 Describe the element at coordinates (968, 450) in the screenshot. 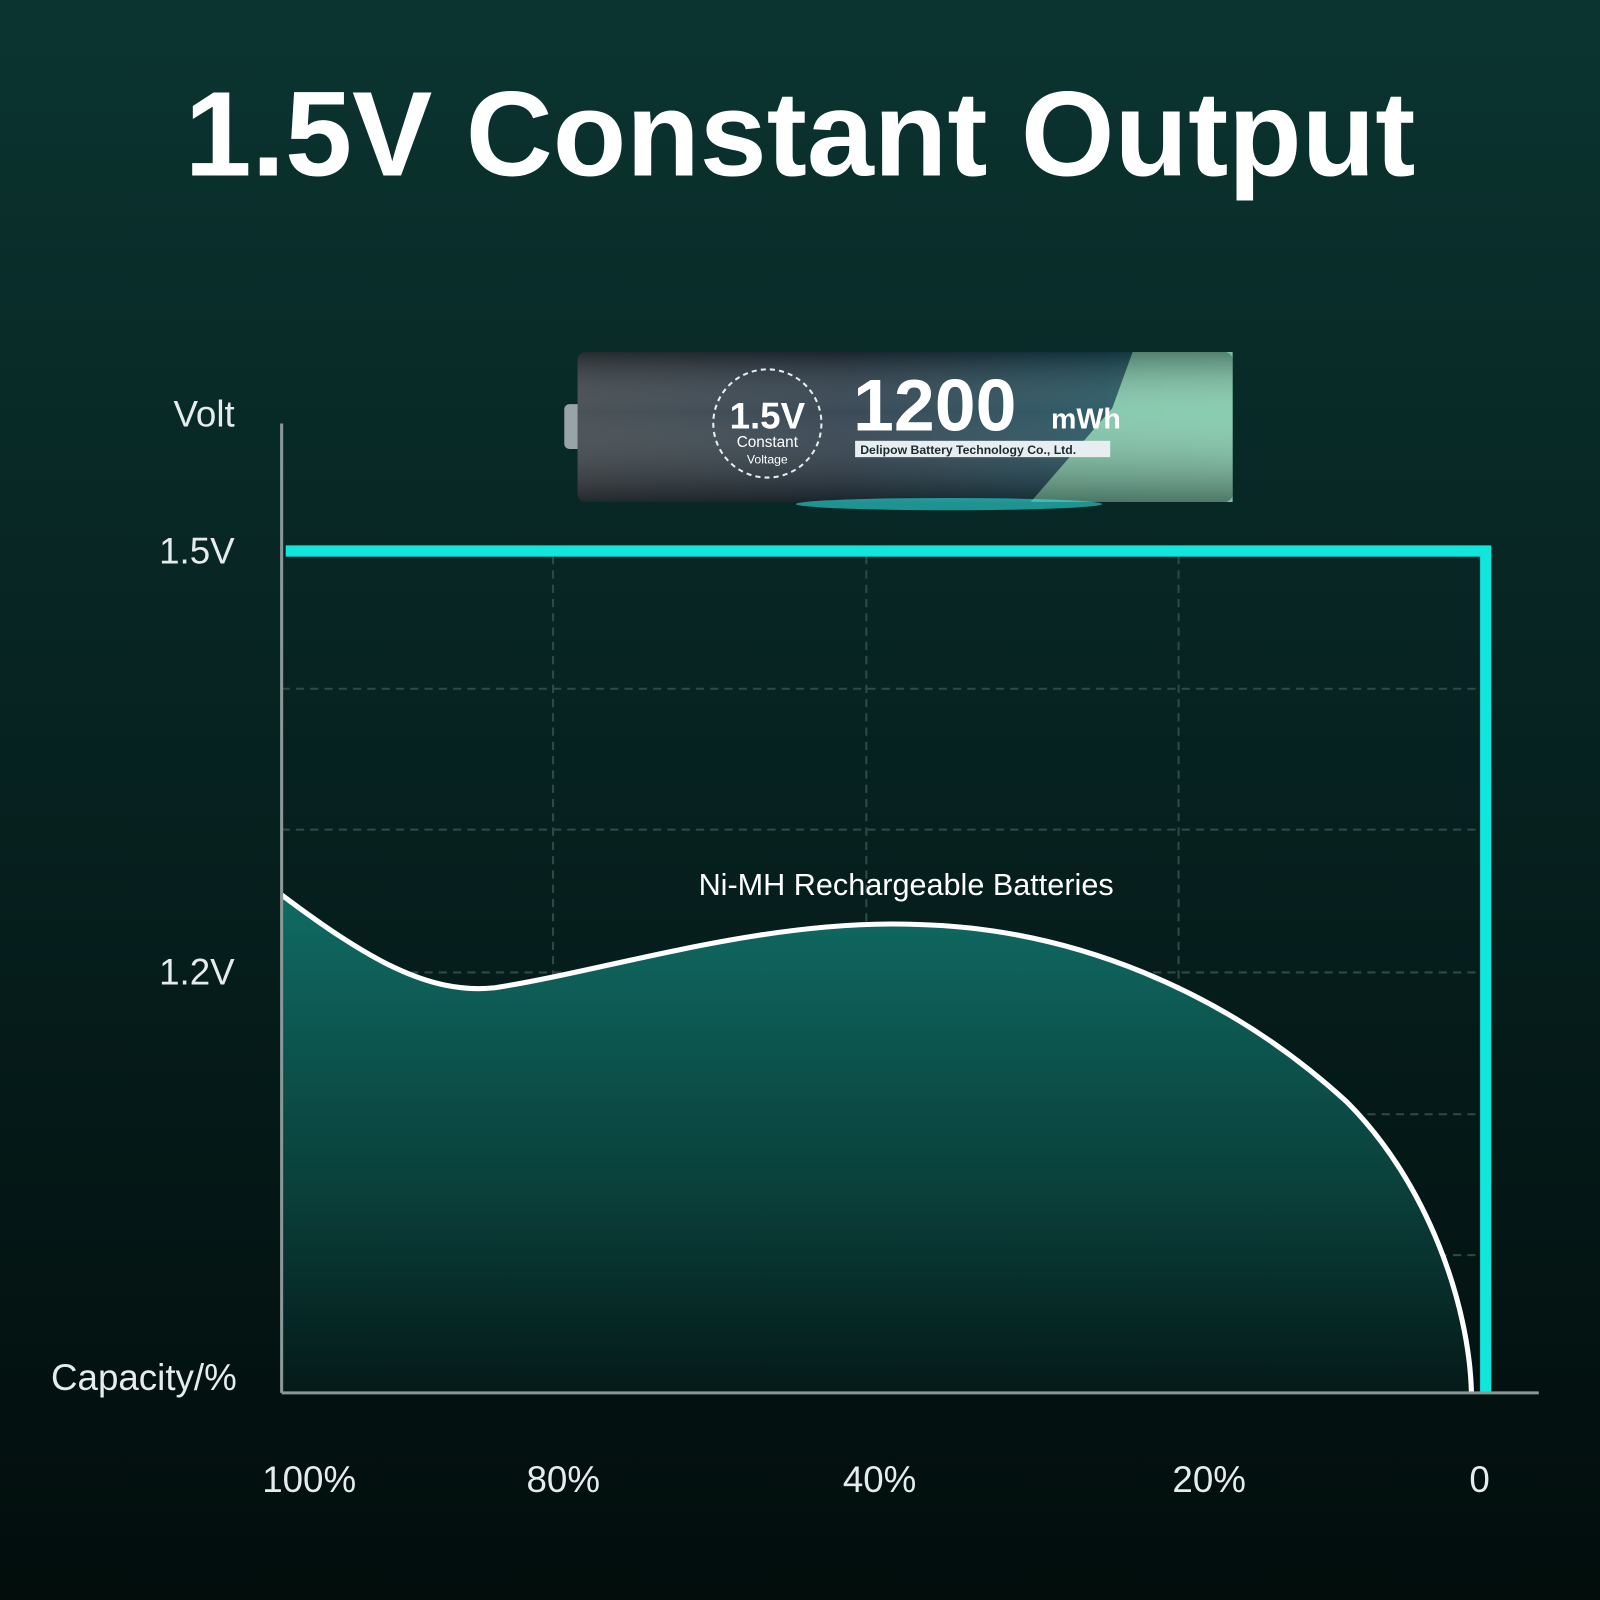

I see `maker: Delipow Battery Technology Co., Ltd.` at that location.